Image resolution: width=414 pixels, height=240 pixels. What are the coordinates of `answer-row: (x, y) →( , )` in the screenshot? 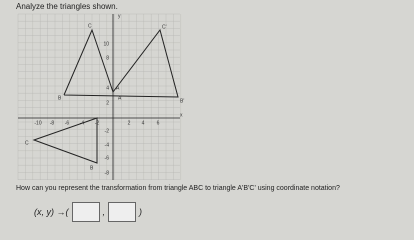 It's located at (88, 212).